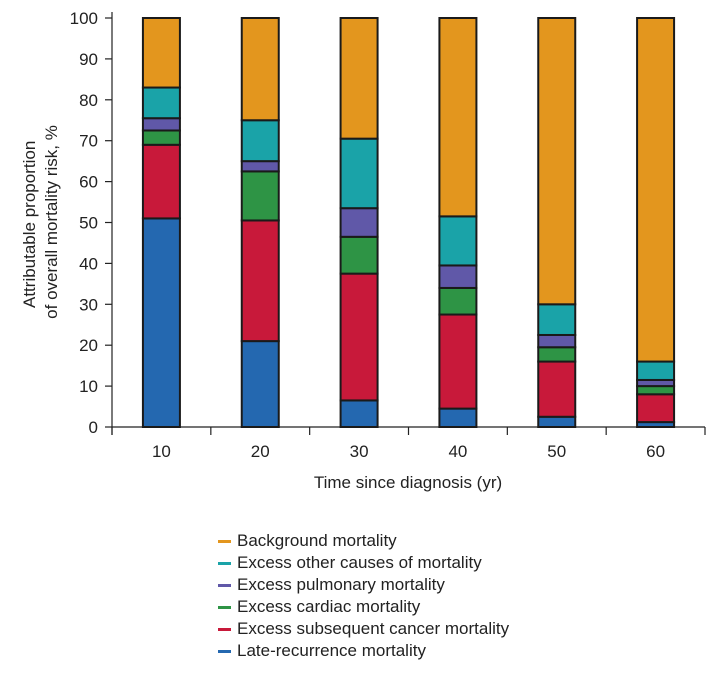 The height and width of the screenshot is (675, 708). Describe the element at coordinates (161, 451) in the screenshot. I see `x-tick-label: 10` at that location.